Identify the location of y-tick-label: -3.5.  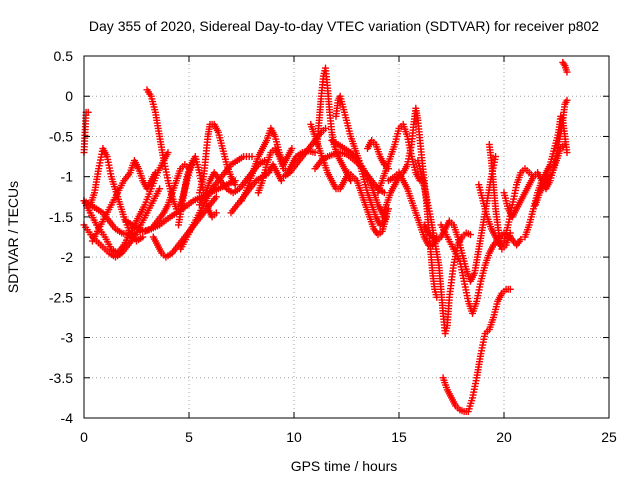
(61, 378).